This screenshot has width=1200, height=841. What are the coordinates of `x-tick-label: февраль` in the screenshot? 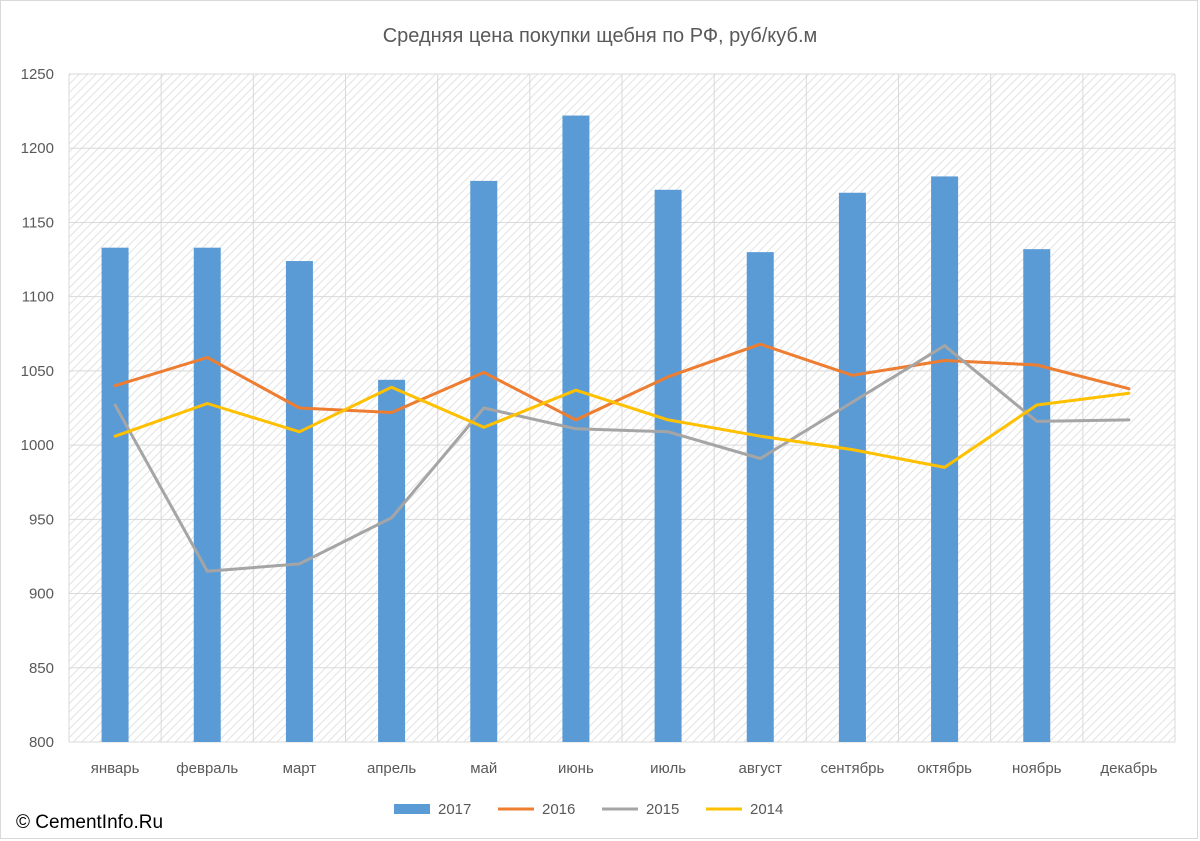 It's located at (207, 768).